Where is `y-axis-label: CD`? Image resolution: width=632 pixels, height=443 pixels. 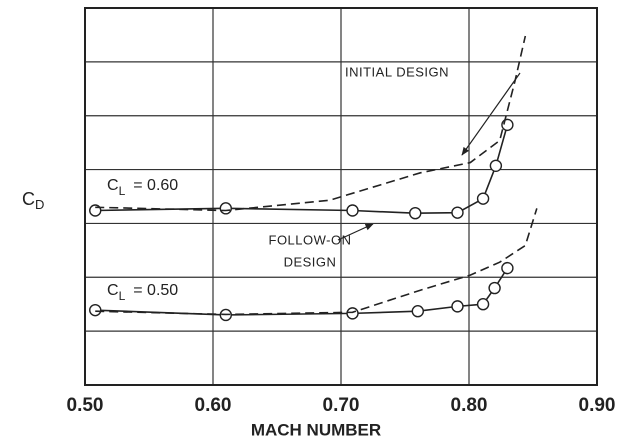 y-axis-label: CD is located at coordinates (33, 201).